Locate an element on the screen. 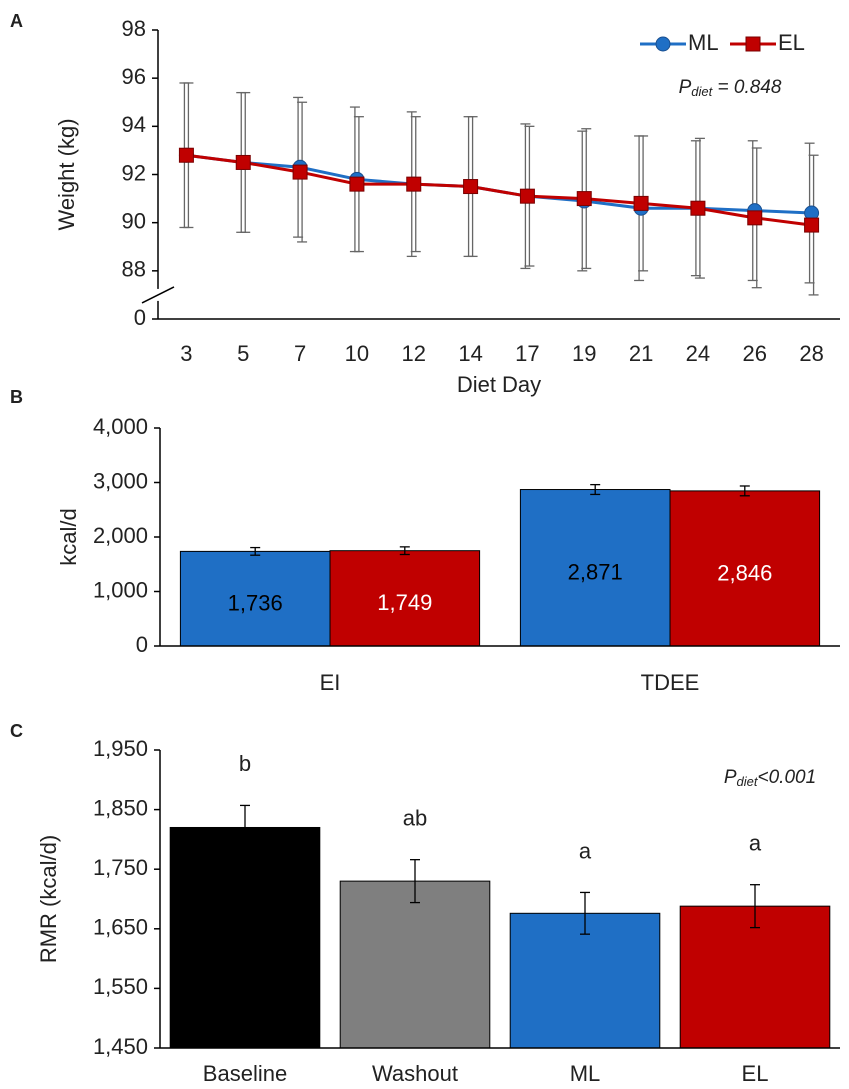  x-tick-label: 17 is located at coordinates (527, 353).